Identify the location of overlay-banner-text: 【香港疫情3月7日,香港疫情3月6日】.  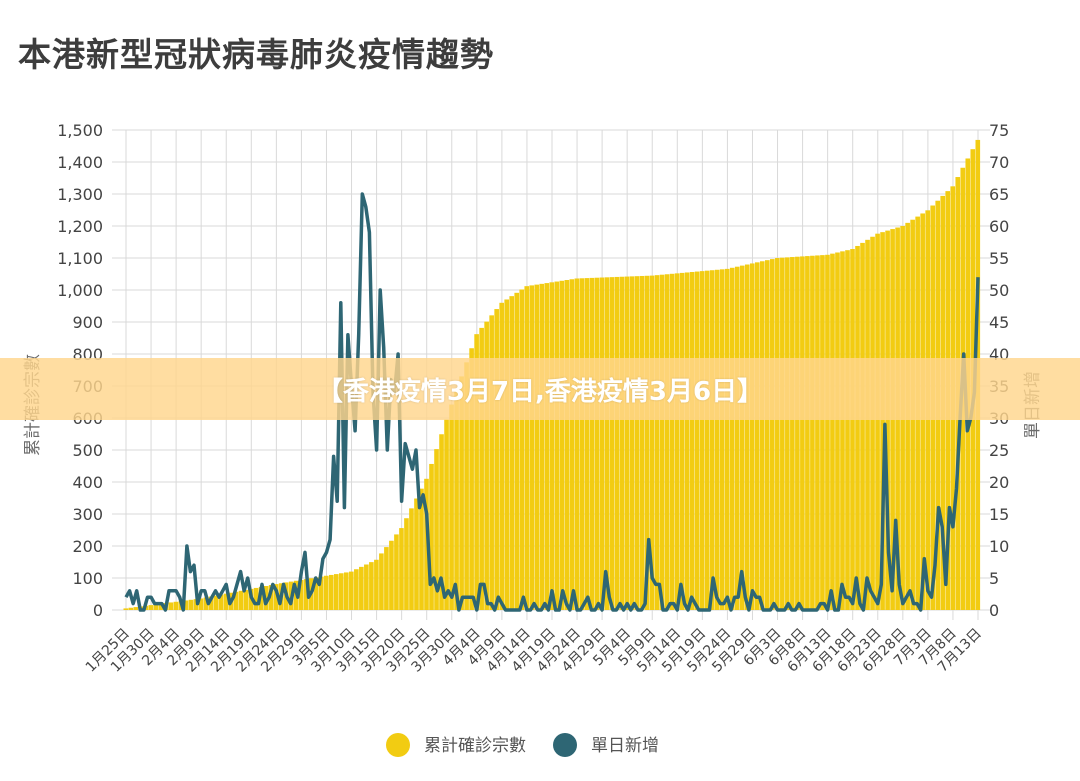
(540, 391).